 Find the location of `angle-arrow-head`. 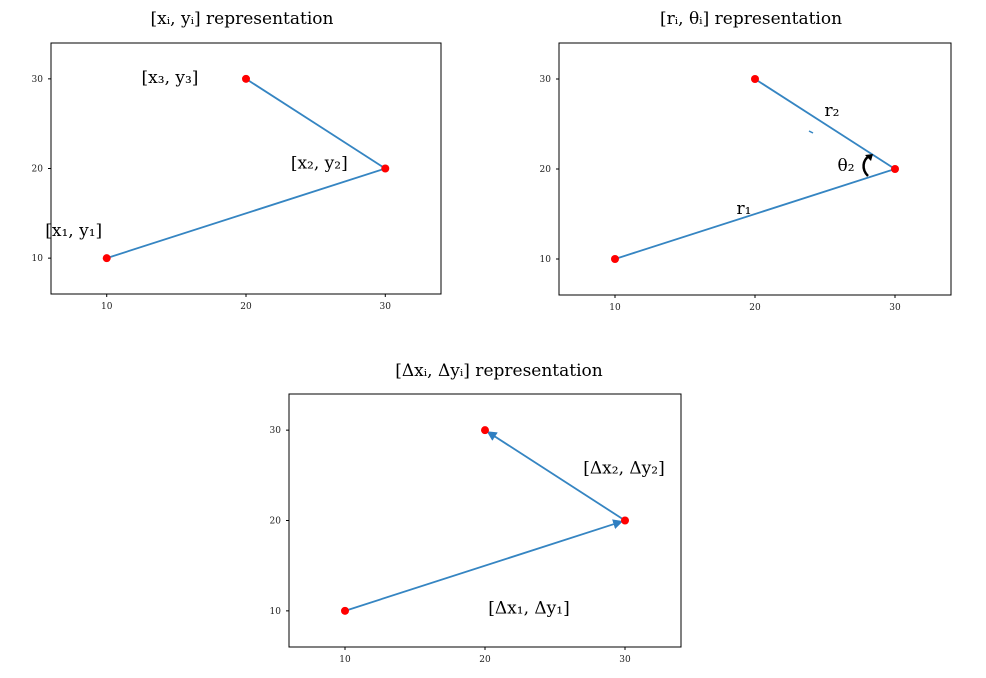

angle-arrow-head is located at coordinates (869, 157).